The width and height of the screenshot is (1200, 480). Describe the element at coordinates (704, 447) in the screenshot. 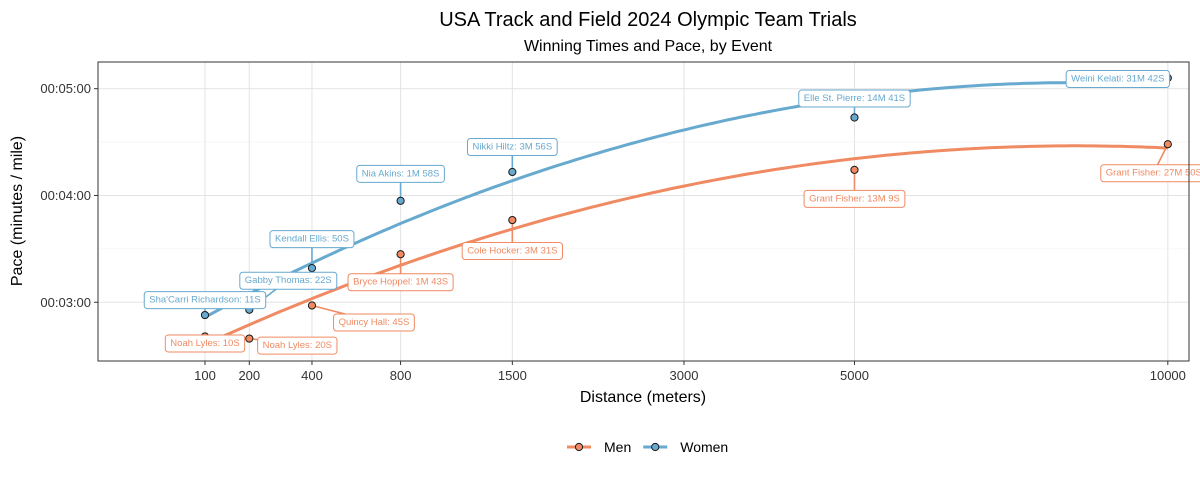

I see `legend-label: Women` at that location.